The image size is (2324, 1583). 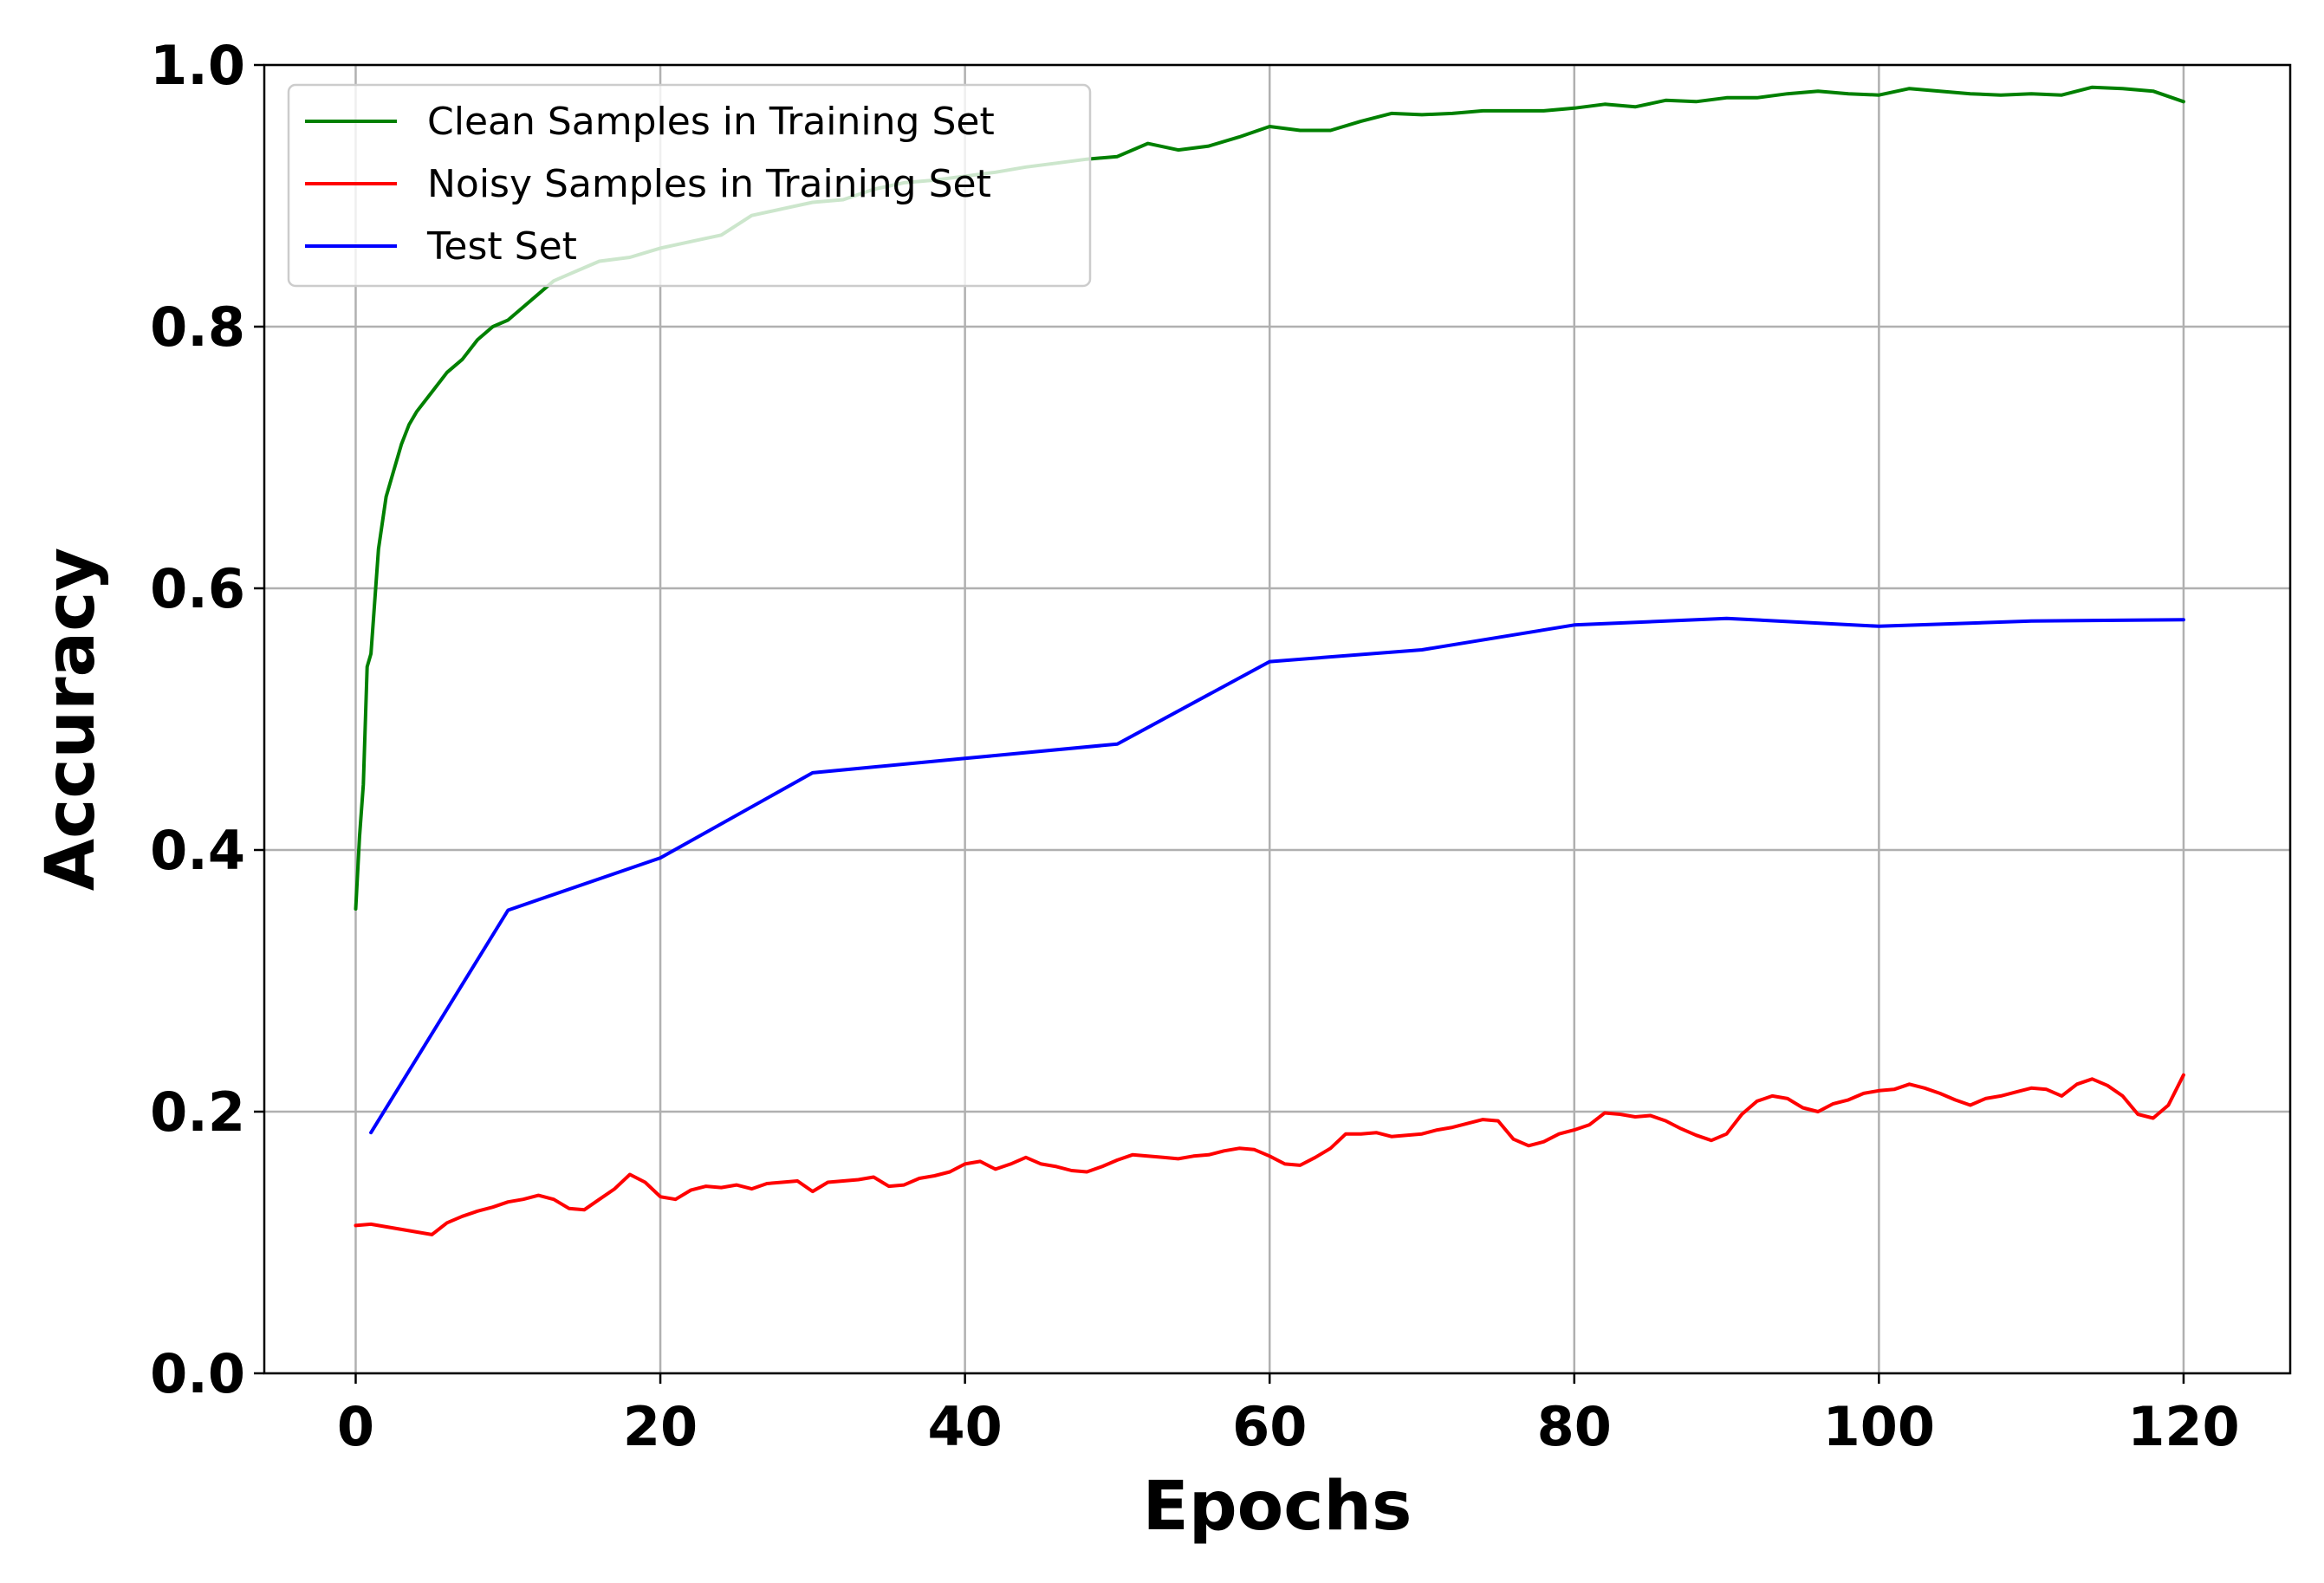 What do you see at coordinates (197, 1112) in the screenshot?
I see `y-tick-label: 0.2` at bounding box center [197, 1112].